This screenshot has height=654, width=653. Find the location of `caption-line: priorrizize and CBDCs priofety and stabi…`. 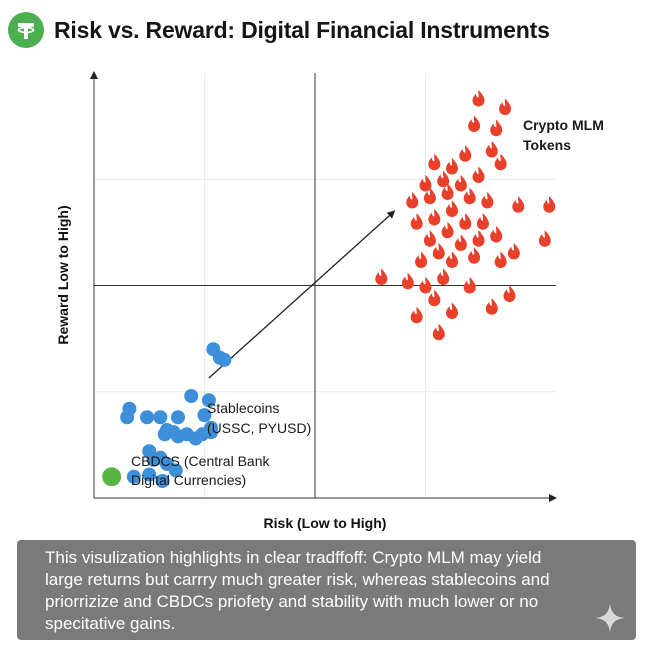

caption-line: priorrizize and CBDCs priofety and stabi… is located at coordinates (292, 601).